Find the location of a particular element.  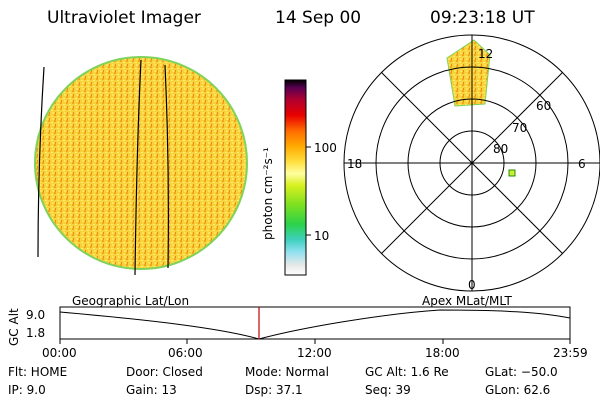

x-tick-0000: 00:00 is located at coordinates (59, 353).